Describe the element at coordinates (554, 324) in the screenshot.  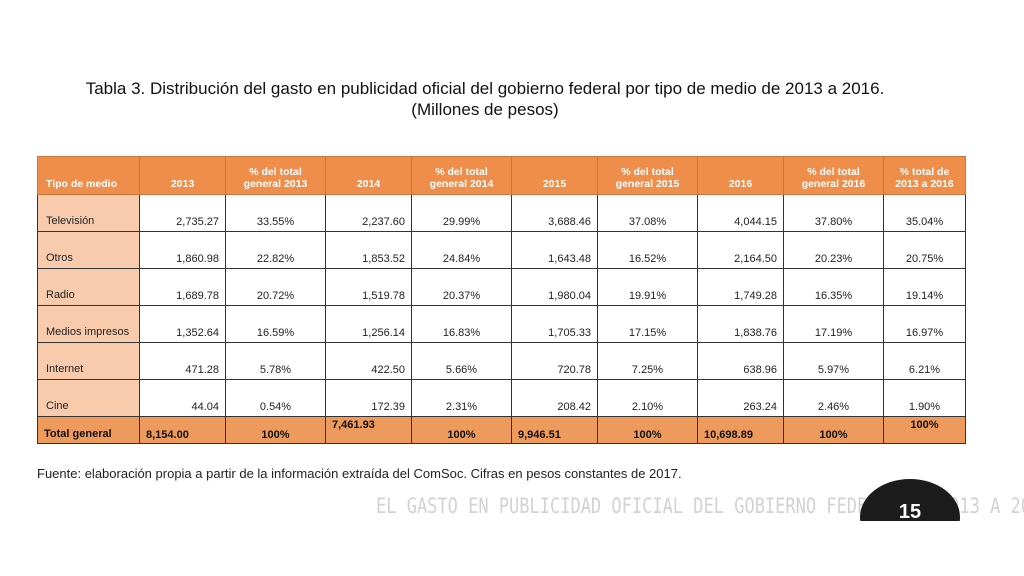
I see `cell-value: 1,705.33` at that location.